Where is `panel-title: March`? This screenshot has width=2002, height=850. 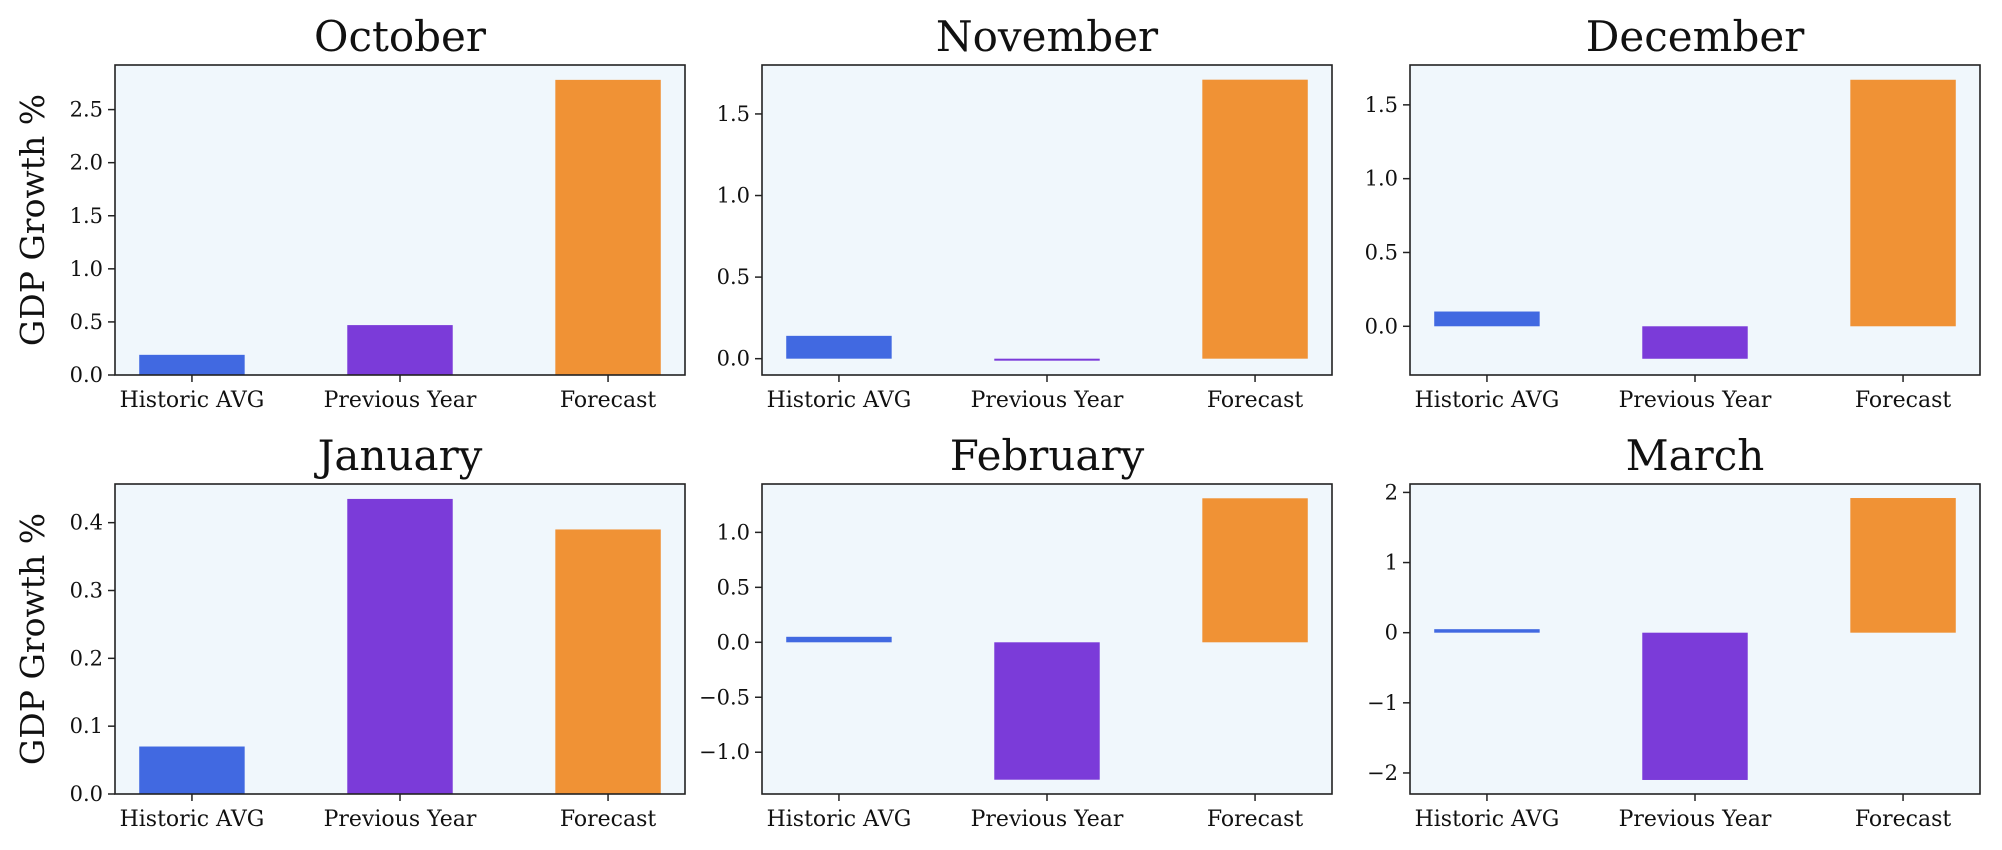 panel-title: March is located at coordinates (1695, 455).